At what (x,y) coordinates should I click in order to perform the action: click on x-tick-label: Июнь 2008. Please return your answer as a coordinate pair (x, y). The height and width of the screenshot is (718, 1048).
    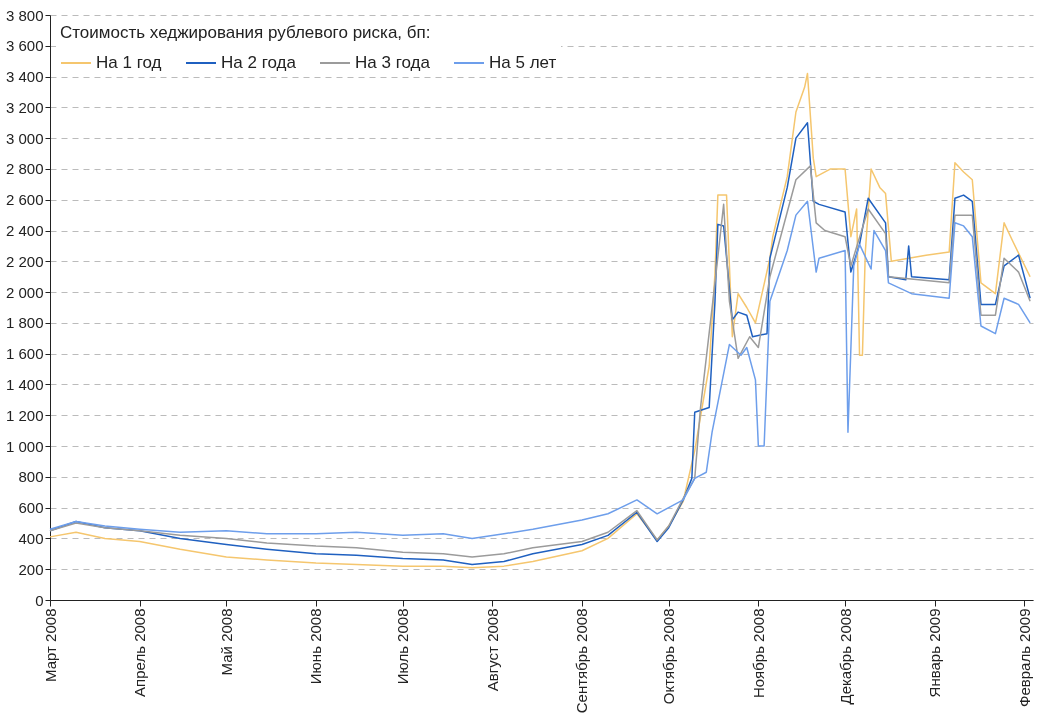
    Looking at the image, I should click on (316, 646).